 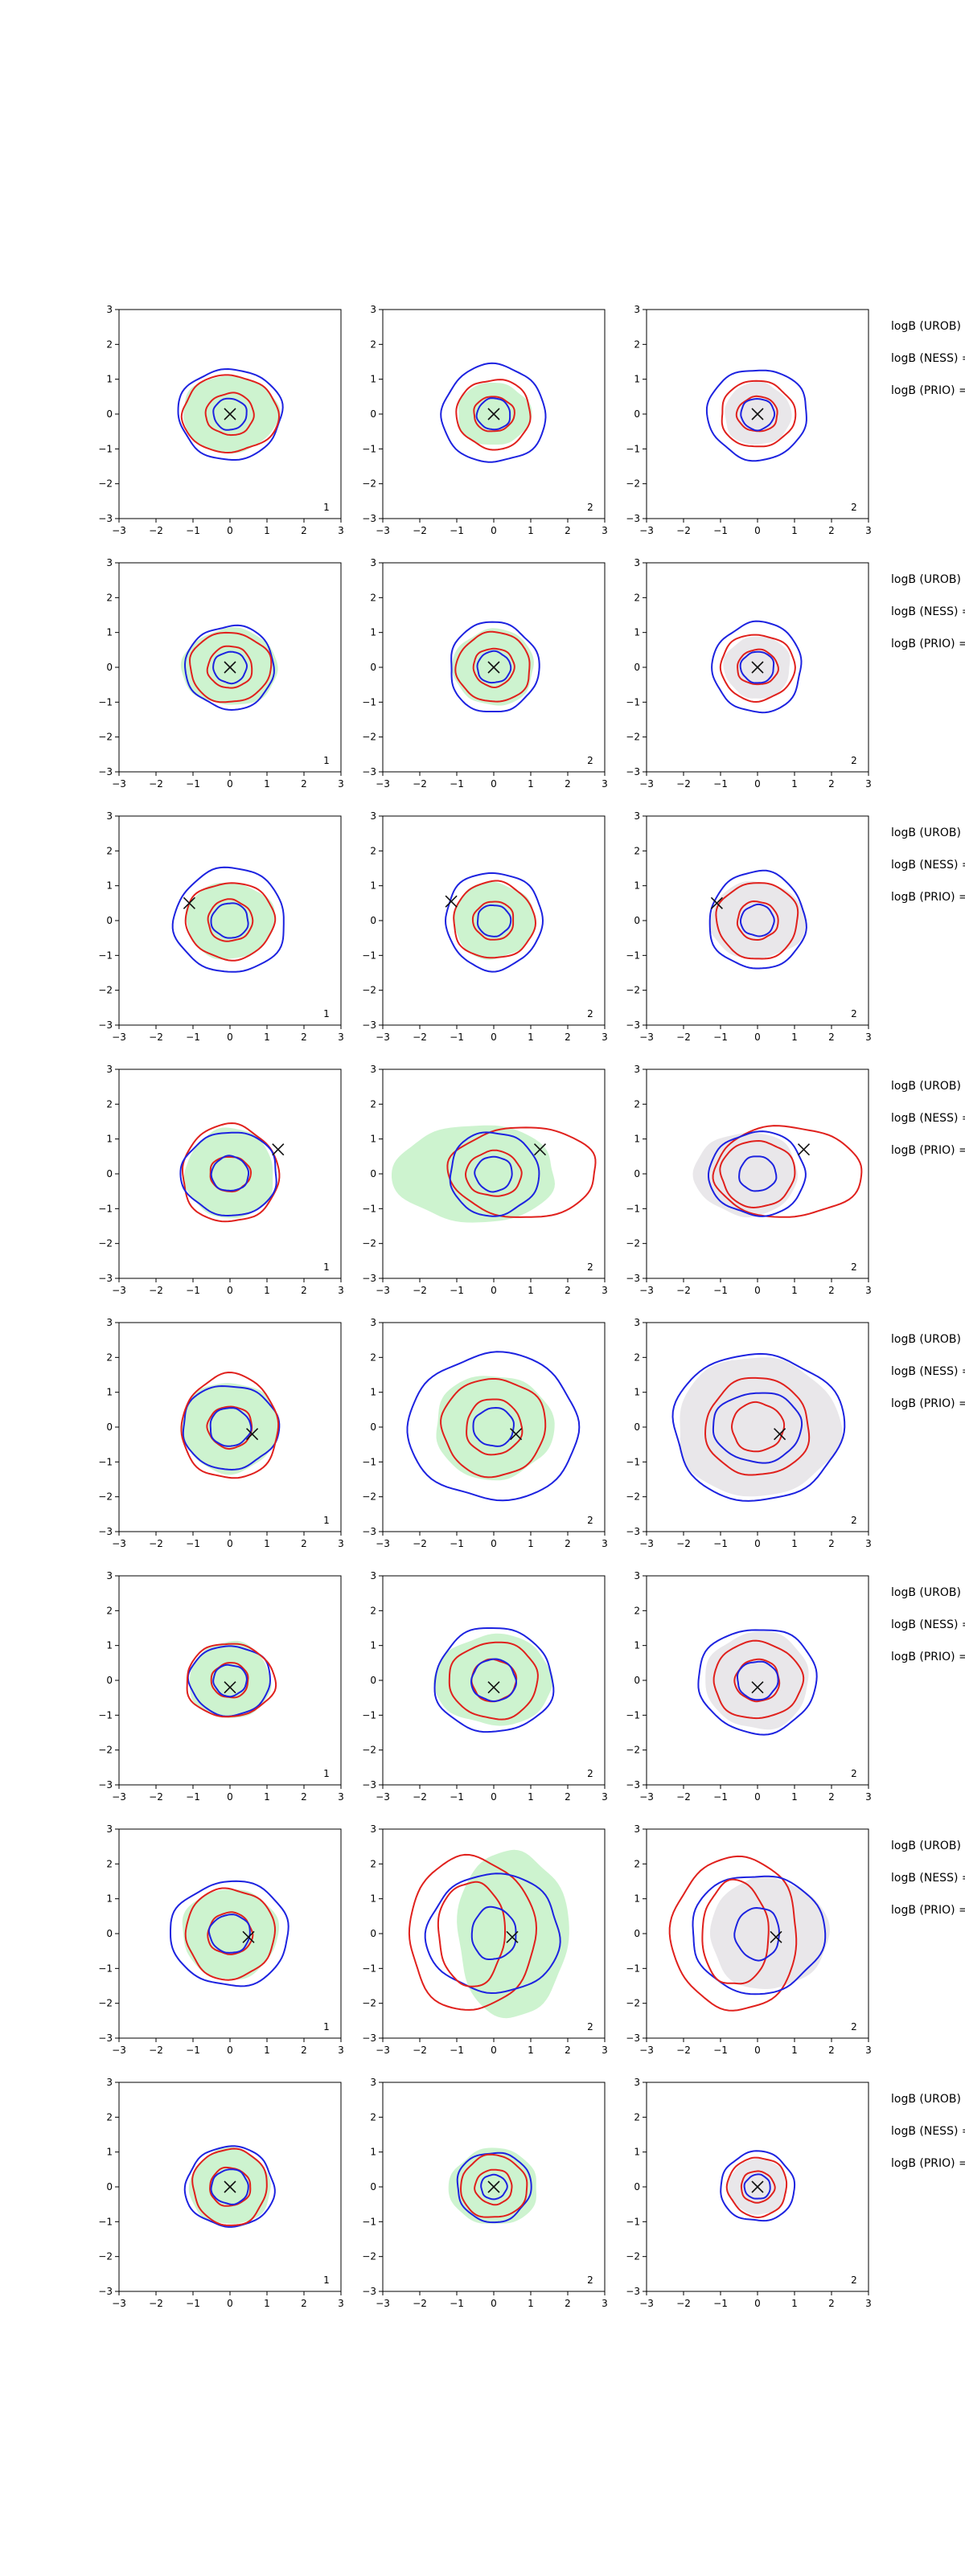 I want to click on panel-number-label: 1, so click(x=326, y=508).